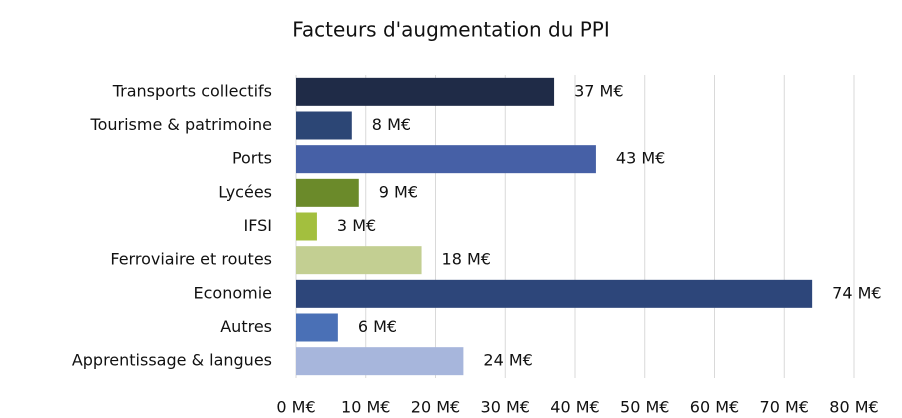 This screenshot has width=902, height=418. Describe the element at coordinates (192, 90) in the screenshot. I see `y-tick-label: Transports collectifs` at that location.